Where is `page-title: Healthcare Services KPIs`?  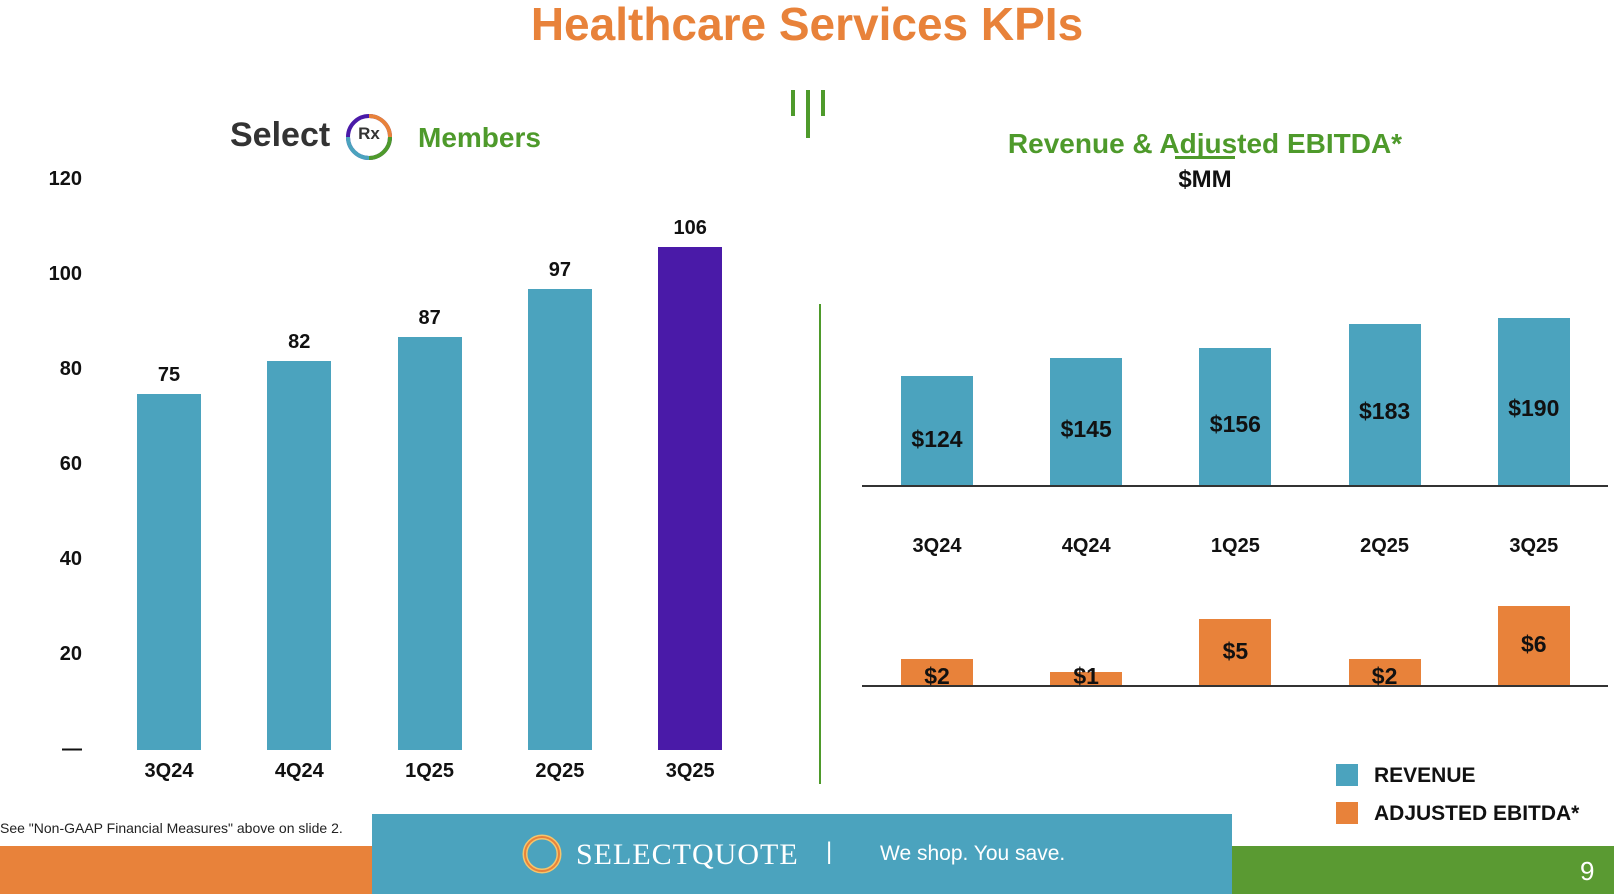 page-title: Healthcare Services KPIs is located at coordinates (807, 25).